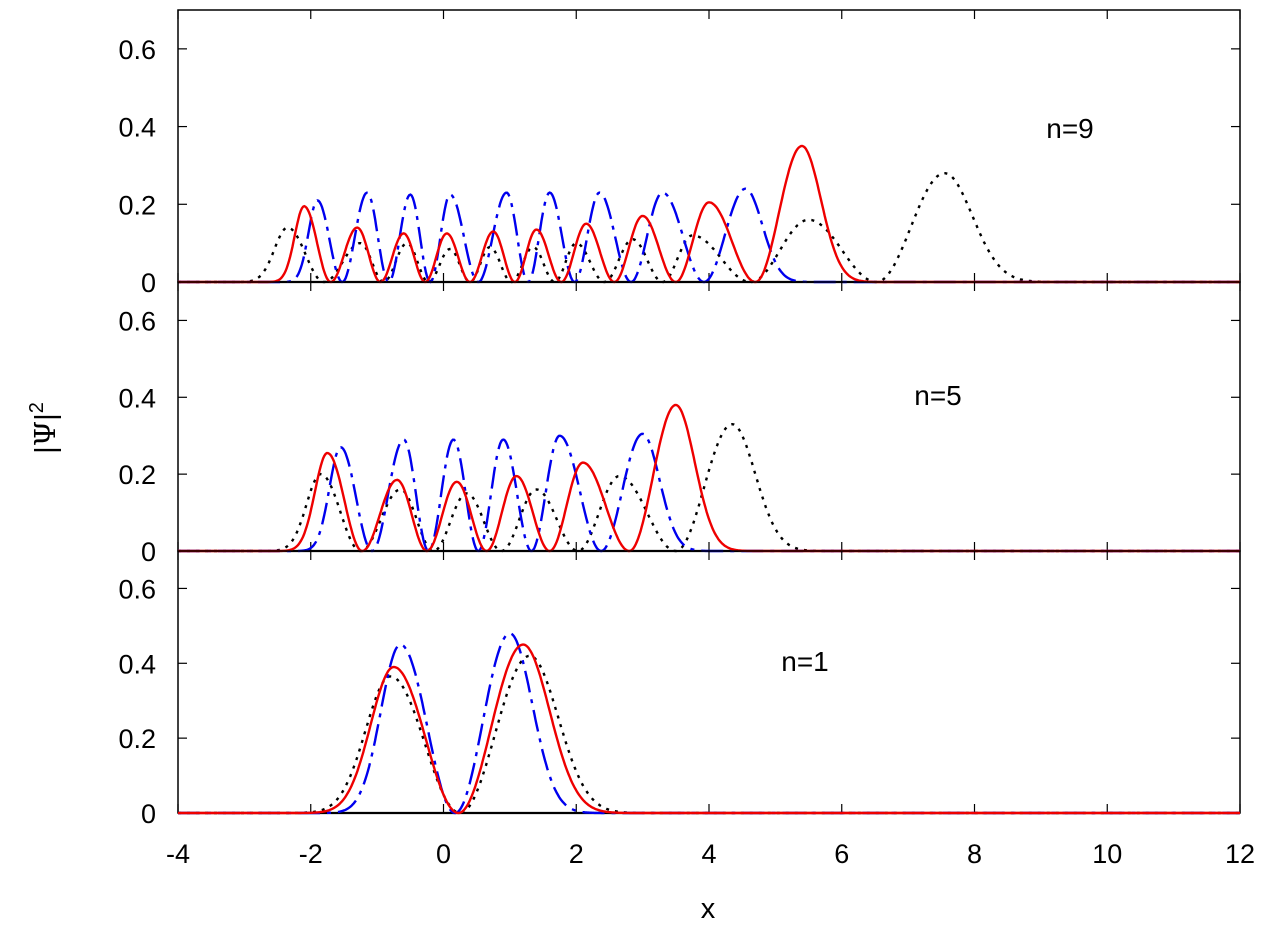 The width and height of the screenshot is (1272, 927). I want to click on x-axis-label: x, so click(708, 909).